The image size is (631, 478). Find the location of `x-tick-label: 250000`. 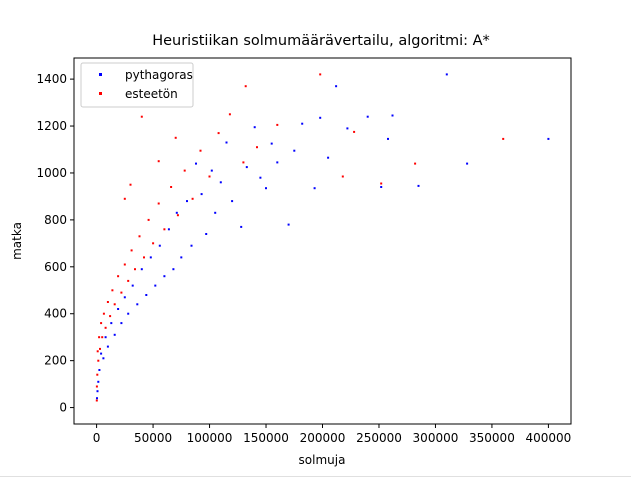

x-tick-label: 250000 is located at coordinates (379, 438).